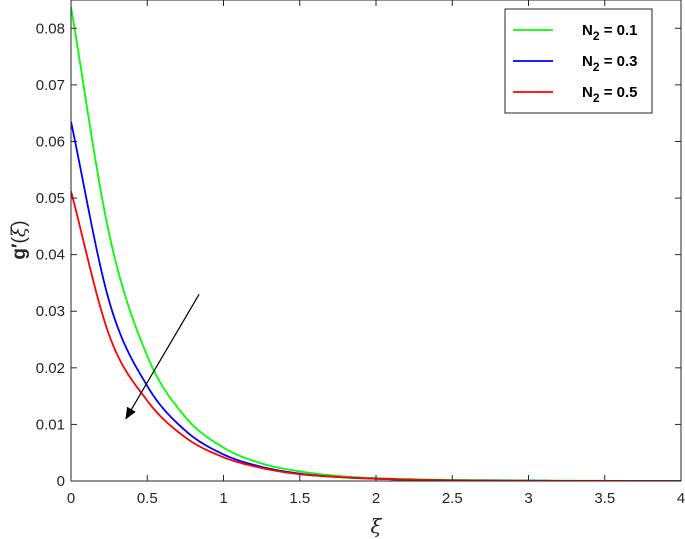 This screenshot has width=685, height=539. Describe the element at coordinates (50, 141) in the screenshot. I see `y-tick-label: 0.06` at that location.